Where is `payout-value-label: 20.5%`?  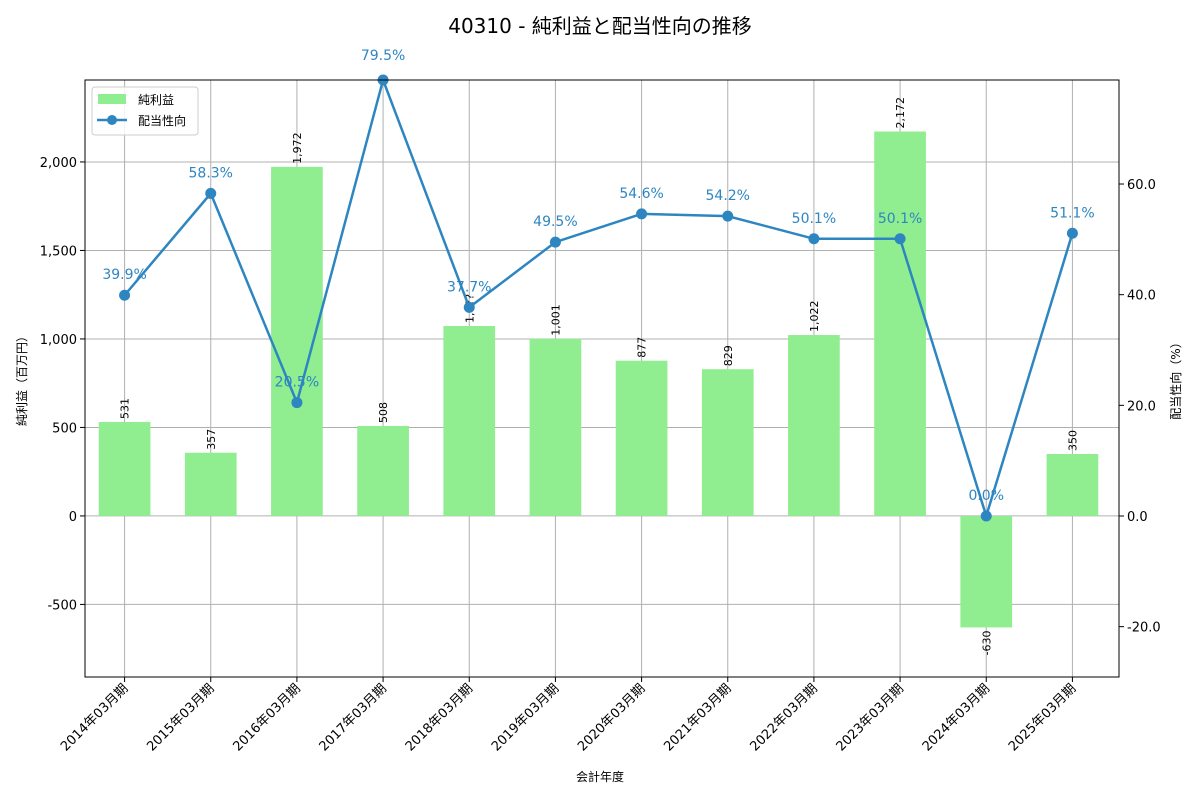 payout-value-label: 20.5% is located at coordinates (297, 383).